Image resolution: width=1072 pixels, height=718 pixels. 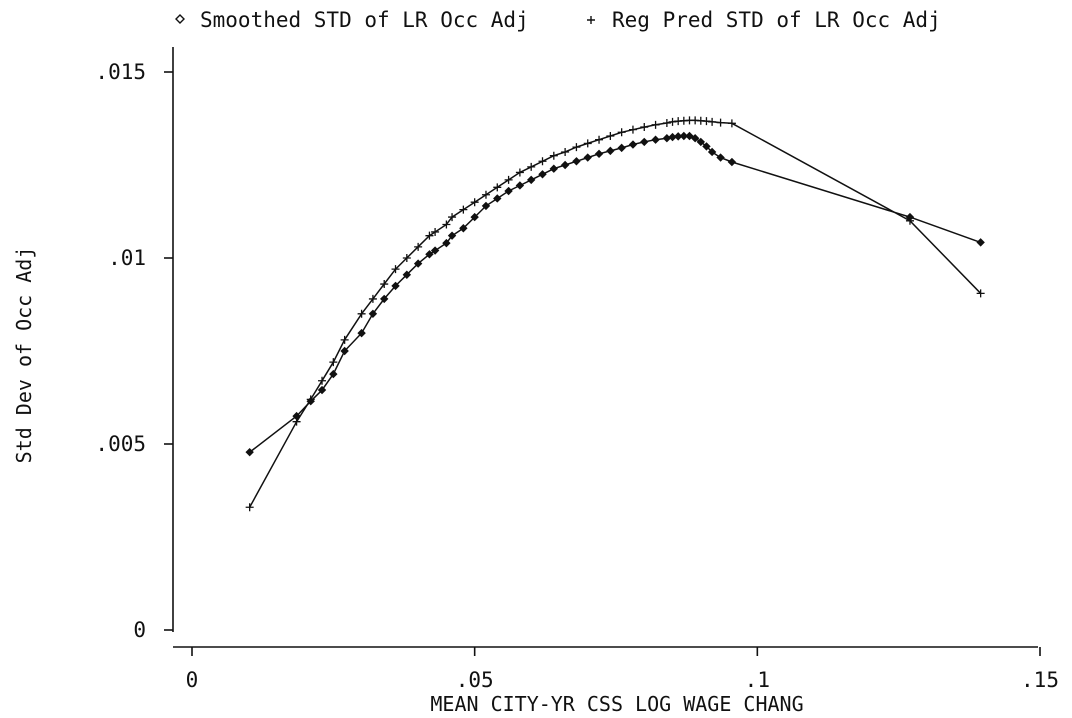 I want to click on x-tick-label: .1, so click(x=757, y=680).